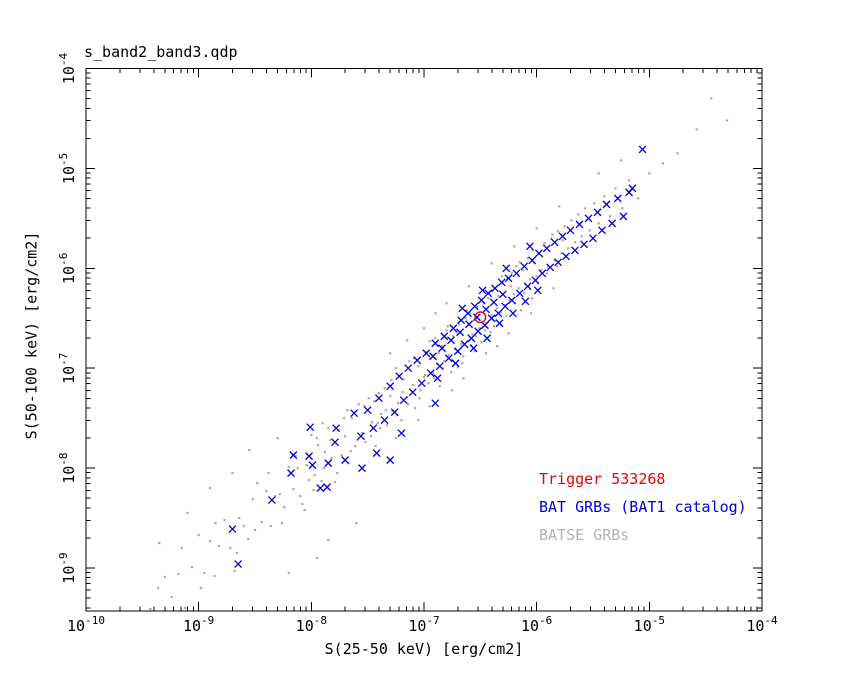 The image size is (850, 684). I want to click on y-tick-label: 10-4, so click(67, 68).